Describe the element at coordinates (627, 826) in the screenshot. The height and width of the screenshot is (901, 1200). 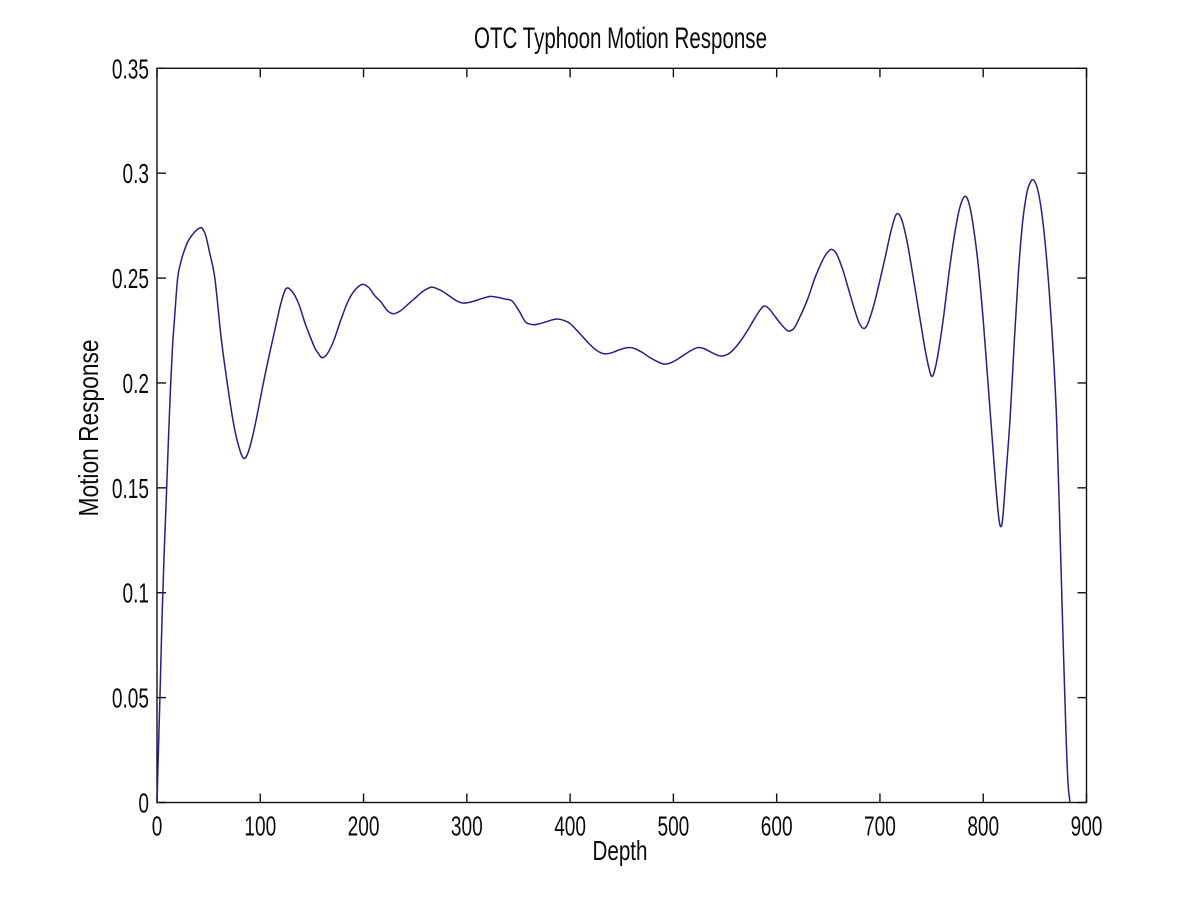
I see `x-axis-tick-labels: 0 100 200 300 400 500 600 700 800 900` at that location.